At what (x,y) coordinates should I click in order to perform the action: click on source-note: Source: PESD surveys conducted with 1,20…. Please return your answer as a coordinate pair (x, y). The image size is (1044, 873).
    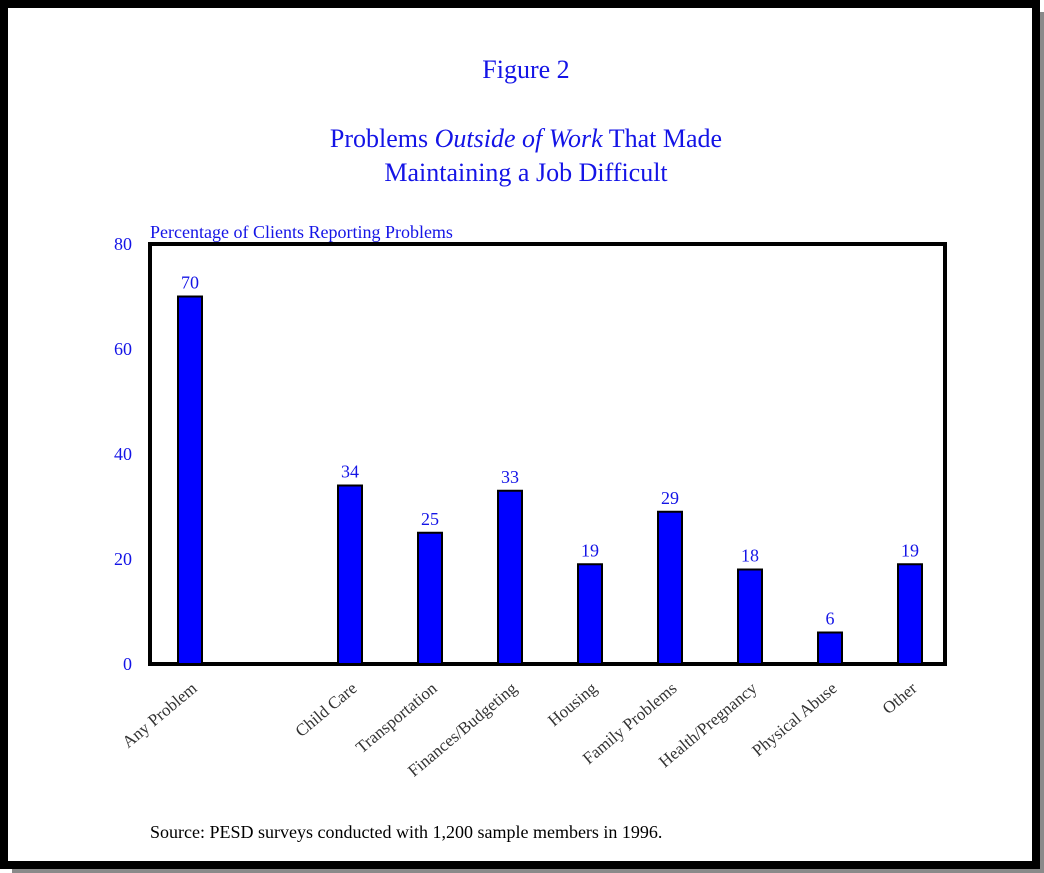
    Looking at the image, I should click on (406, 832).